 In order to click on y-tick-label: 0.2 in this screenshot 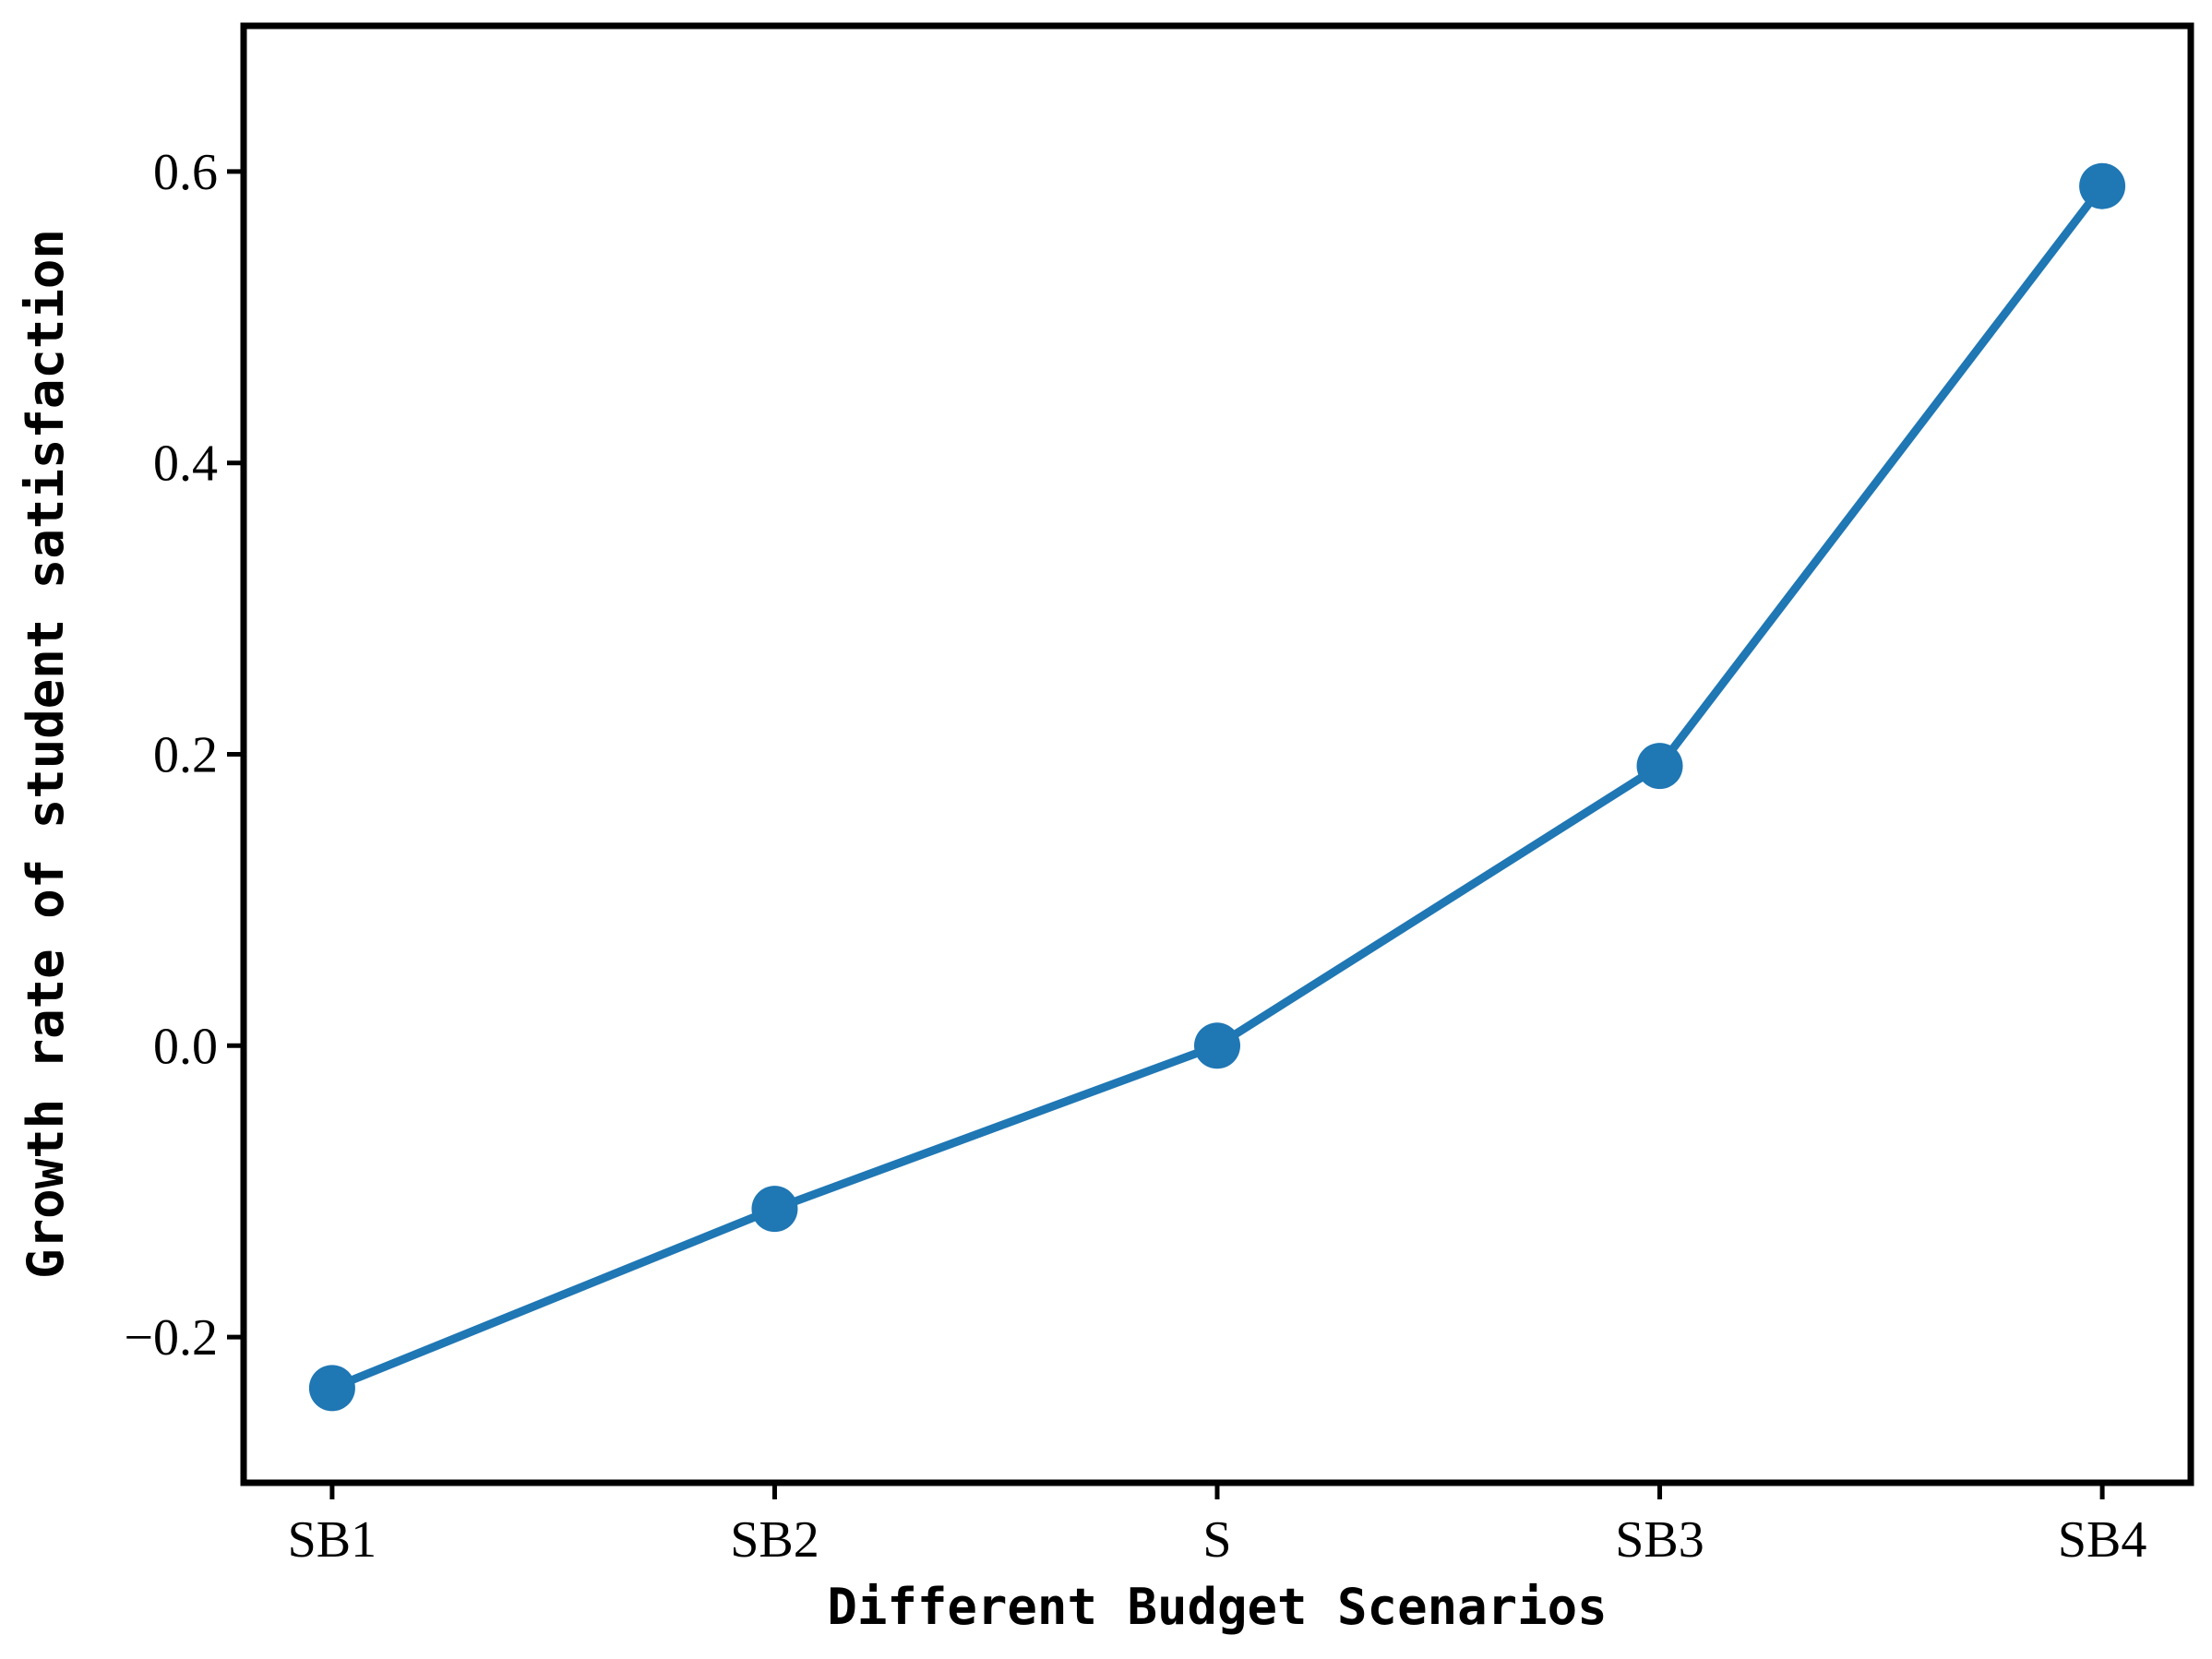, I will do `click(185, 755)`.